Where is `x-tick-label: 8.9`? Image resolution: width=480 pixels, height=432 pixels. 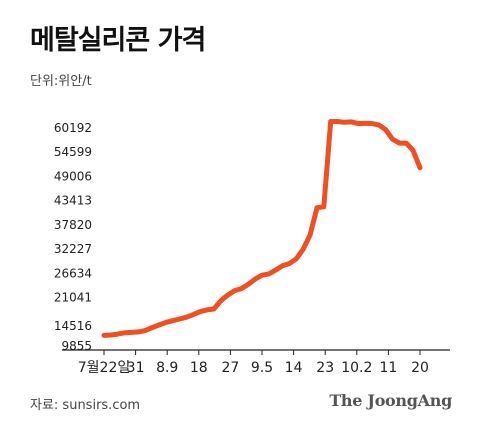
x-tick-label: 8.9 is located at coordinates (167, 368).